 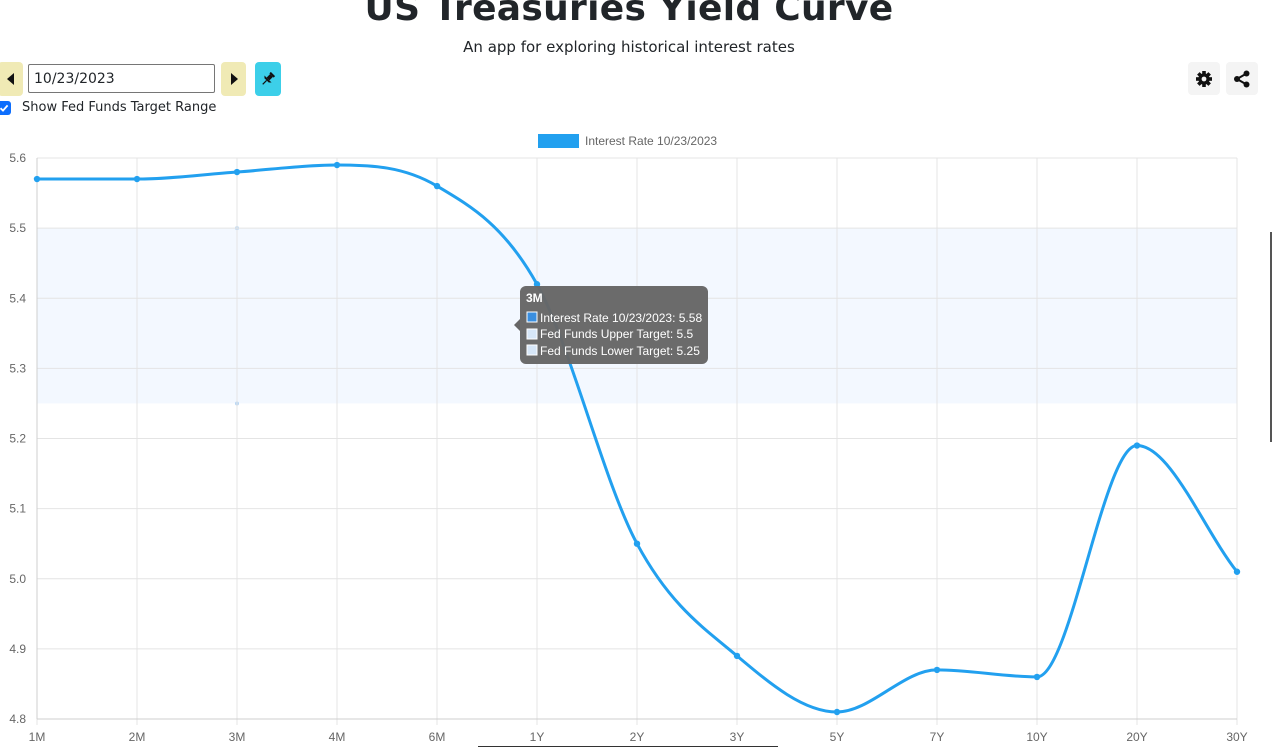 I want to click on fed-funds-checkbox, so click(x=5, y=107).